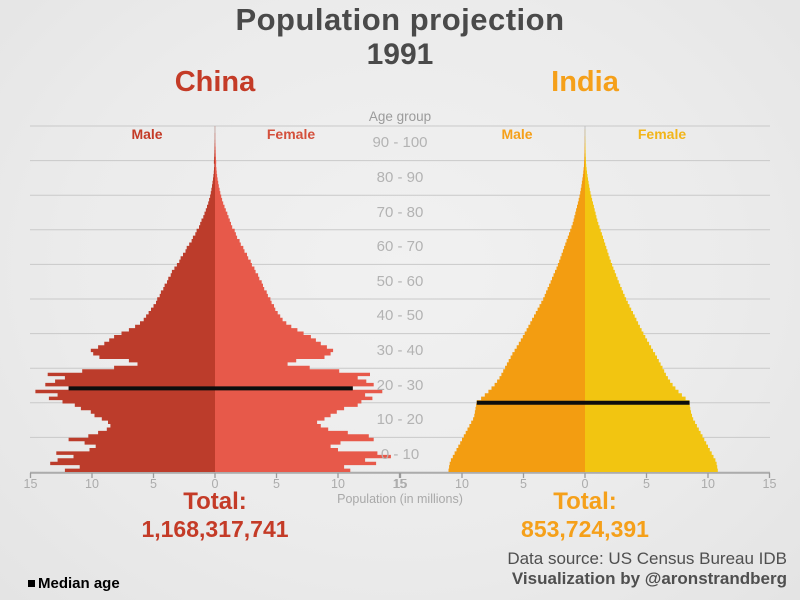  Describe the element at coordinates (651, 299) in the screenshot. I see `india-female-pyramid` at that location.